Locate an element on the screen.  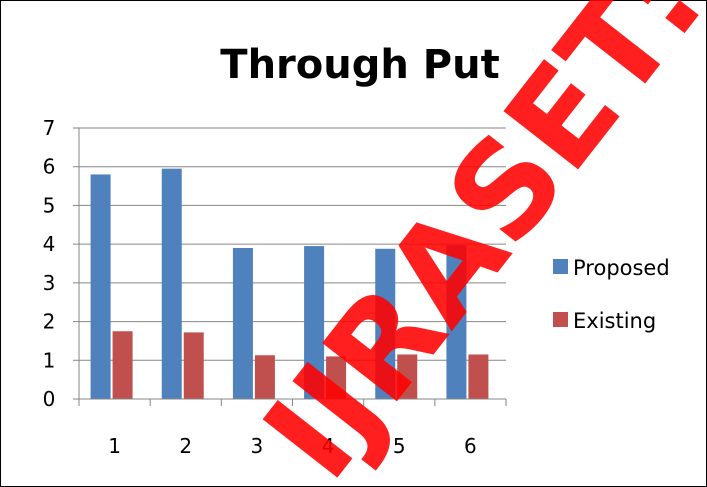
y-tick-label: 1 is located at coordinates (49, 360).